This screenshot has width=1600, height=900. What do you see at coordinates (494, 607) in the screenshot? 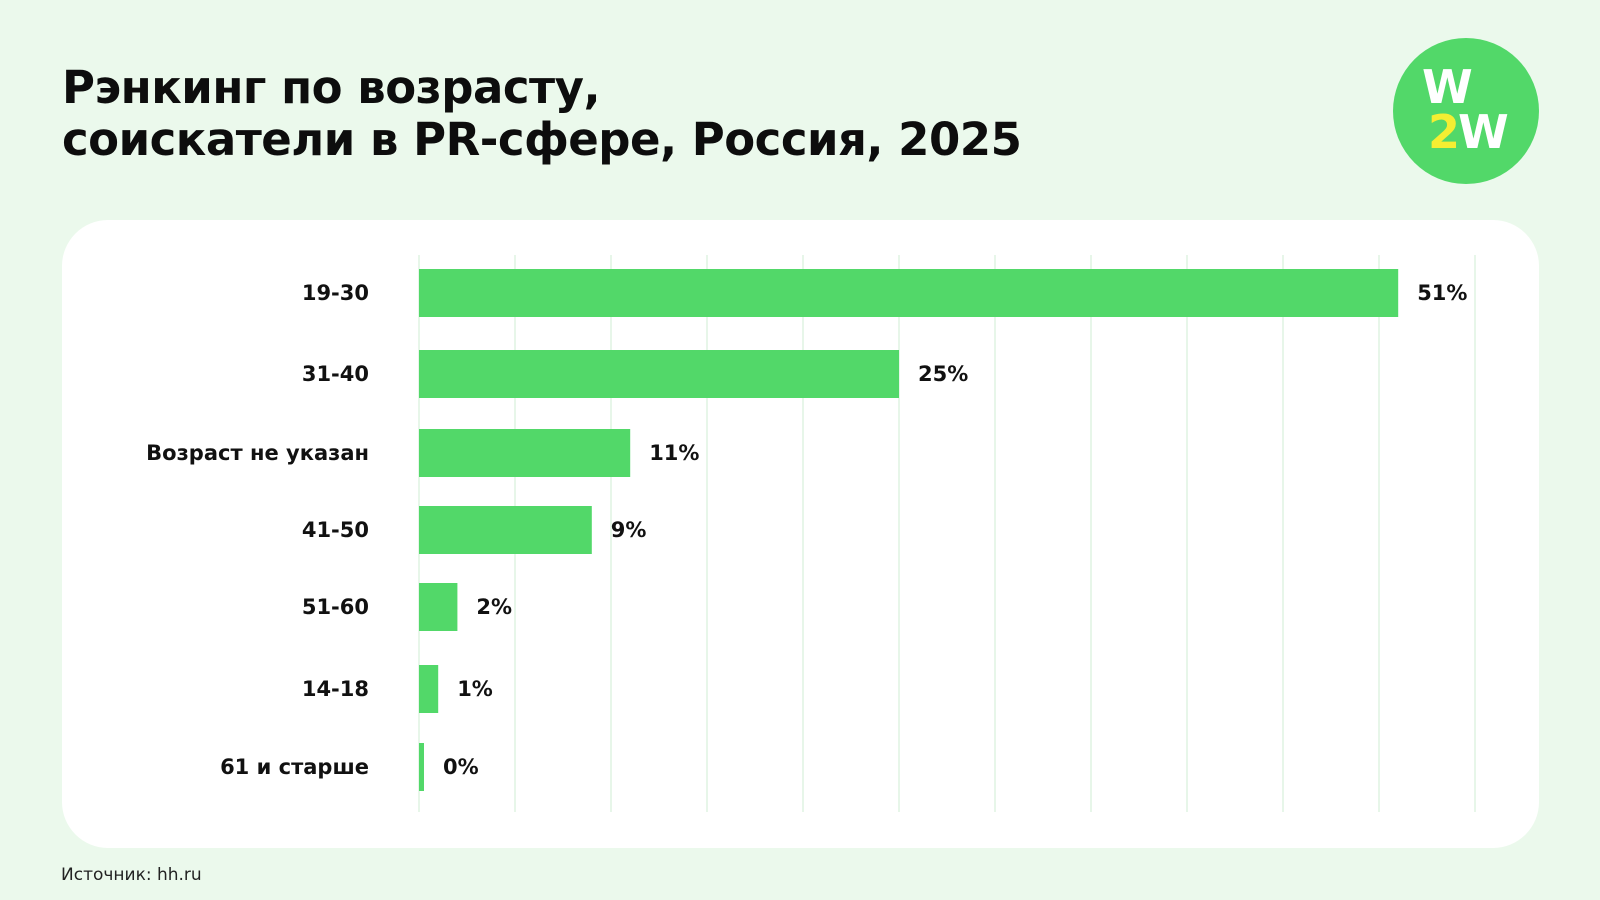
I see `value-label-4: 2%` at bounding box center [494, 607].